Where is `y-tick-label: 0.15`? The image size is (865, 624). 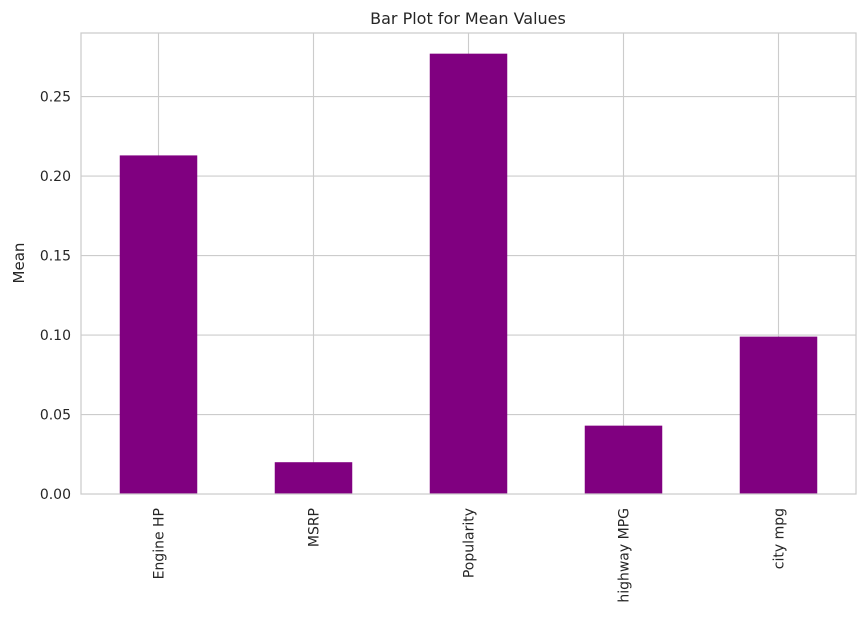 y-tick-label: 0.15 is located at coordinates (55, 257).